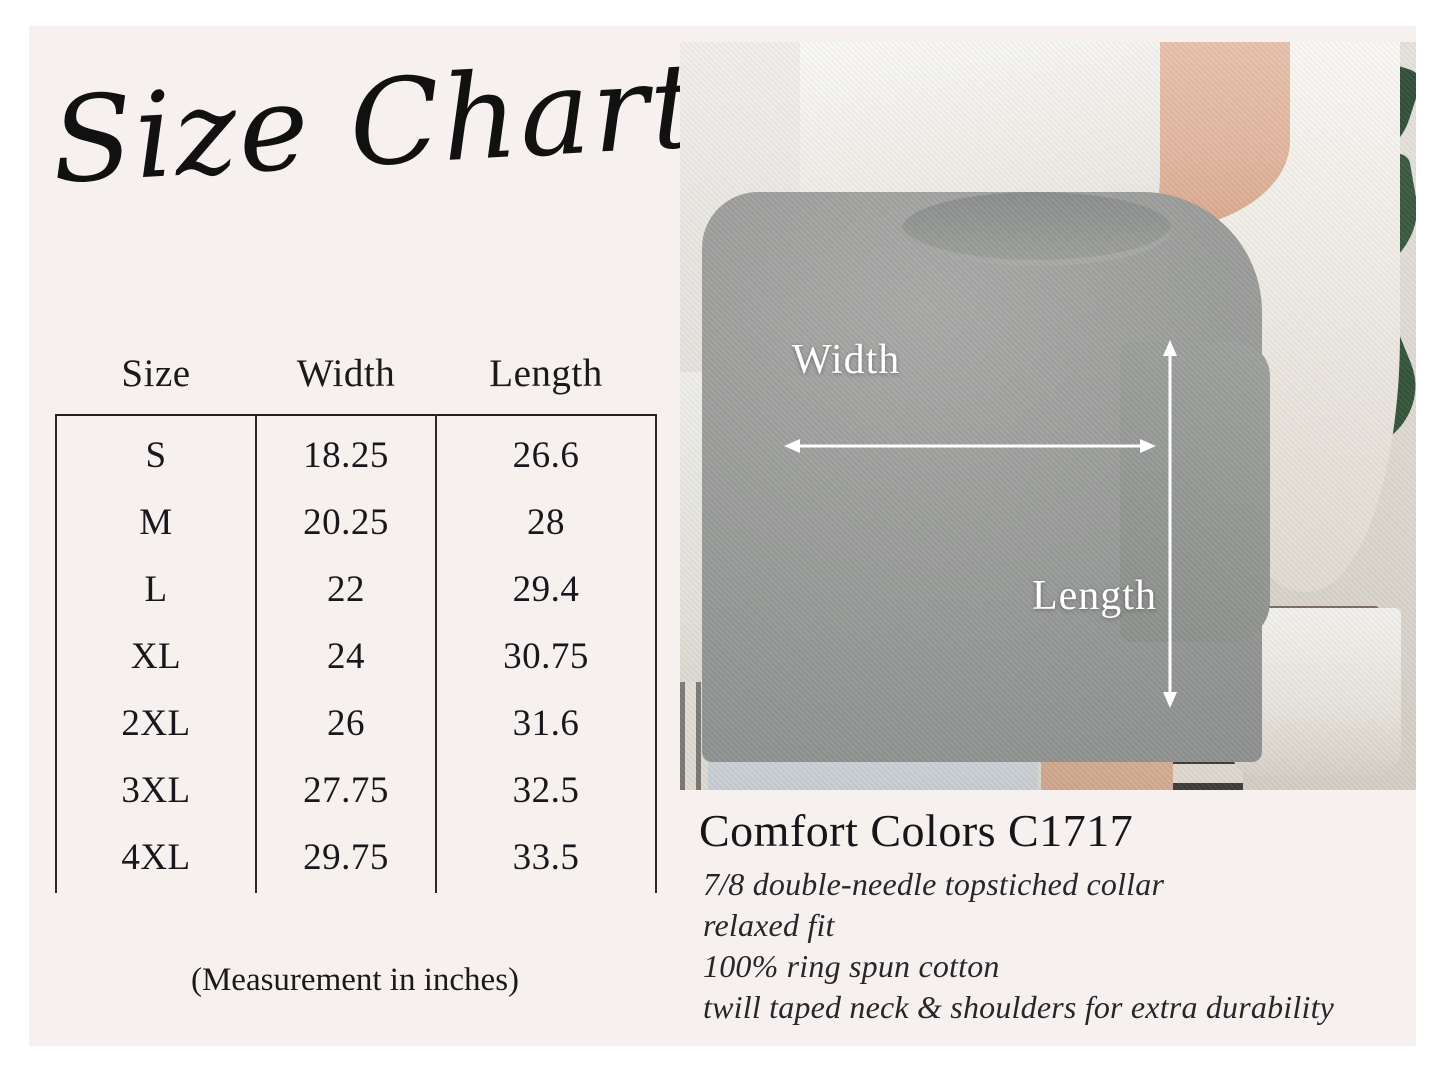 This screenshot has width=1445, height=1081. What do you see at coordinates (155, 858) in the screenshot?
I see `cell-size: 4XL` at bounding box center [155, 858].